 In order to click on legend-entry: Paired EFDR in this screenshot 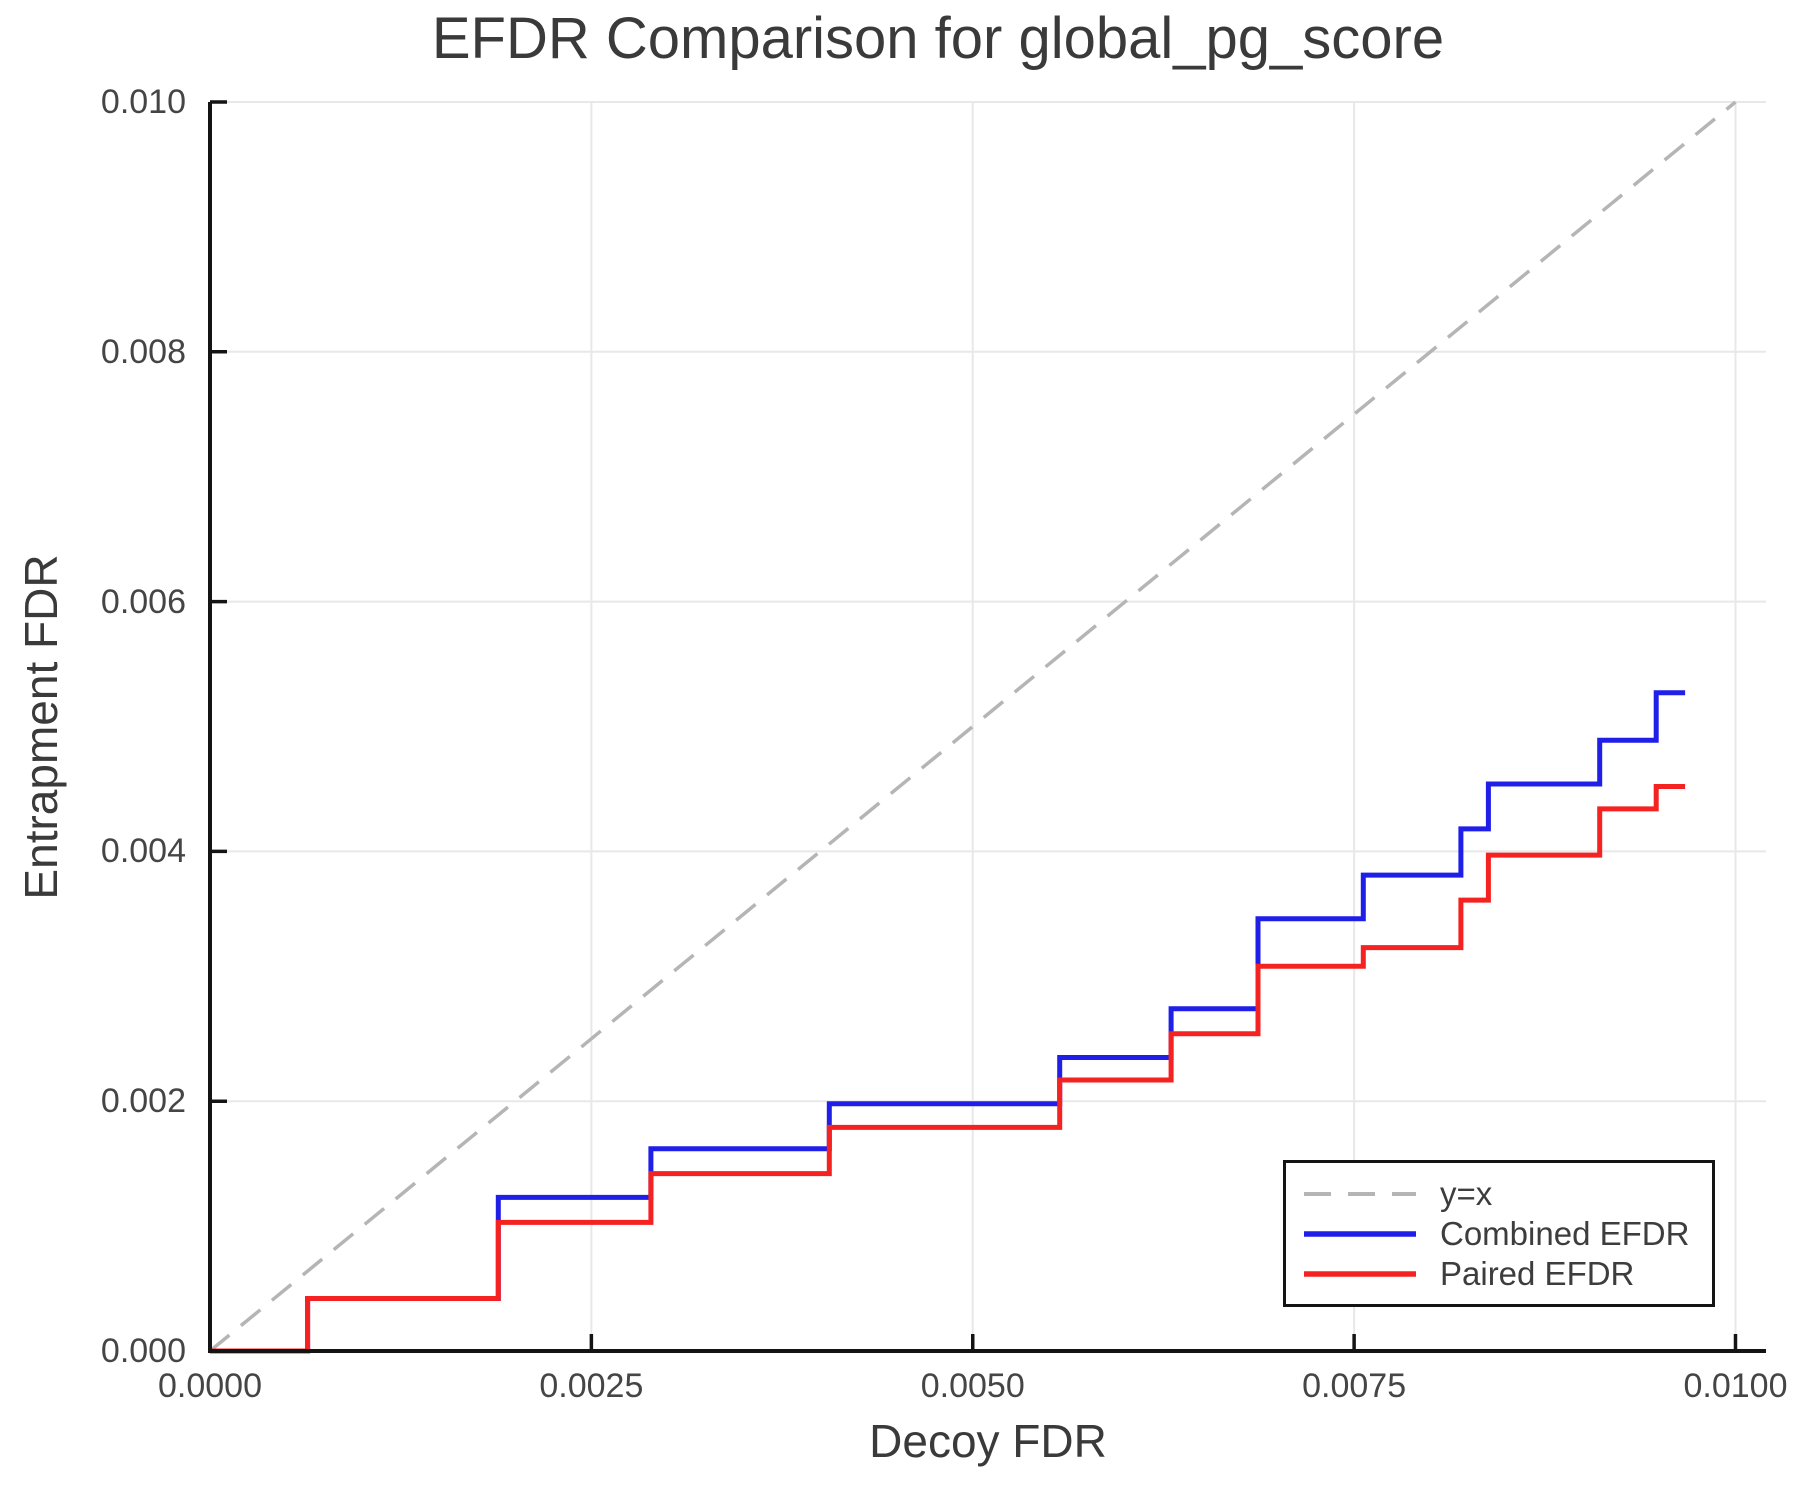, I will do `click(1508, 1274)`.